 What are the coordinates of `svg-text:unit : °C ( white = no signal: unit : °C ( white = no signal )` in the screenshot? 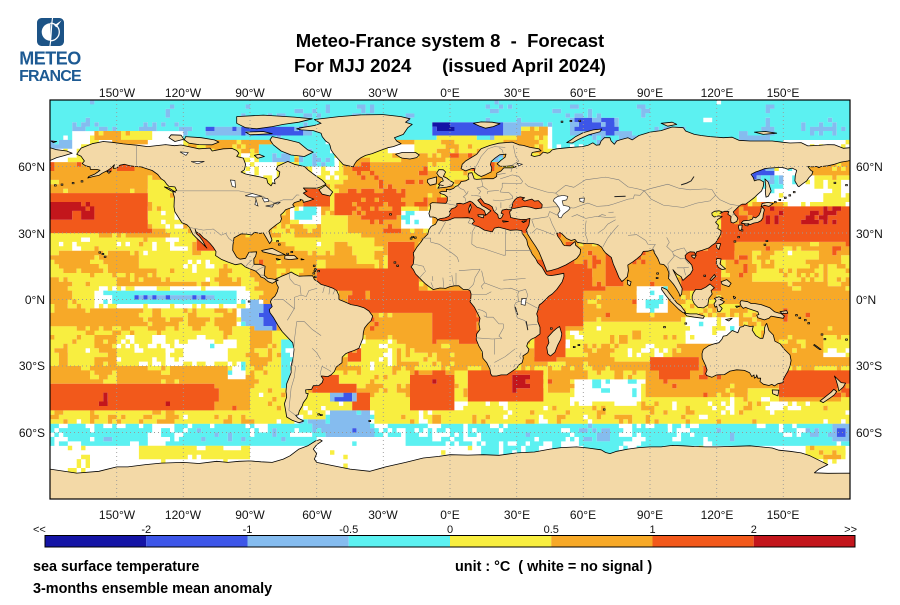 It's located at (553, 567).